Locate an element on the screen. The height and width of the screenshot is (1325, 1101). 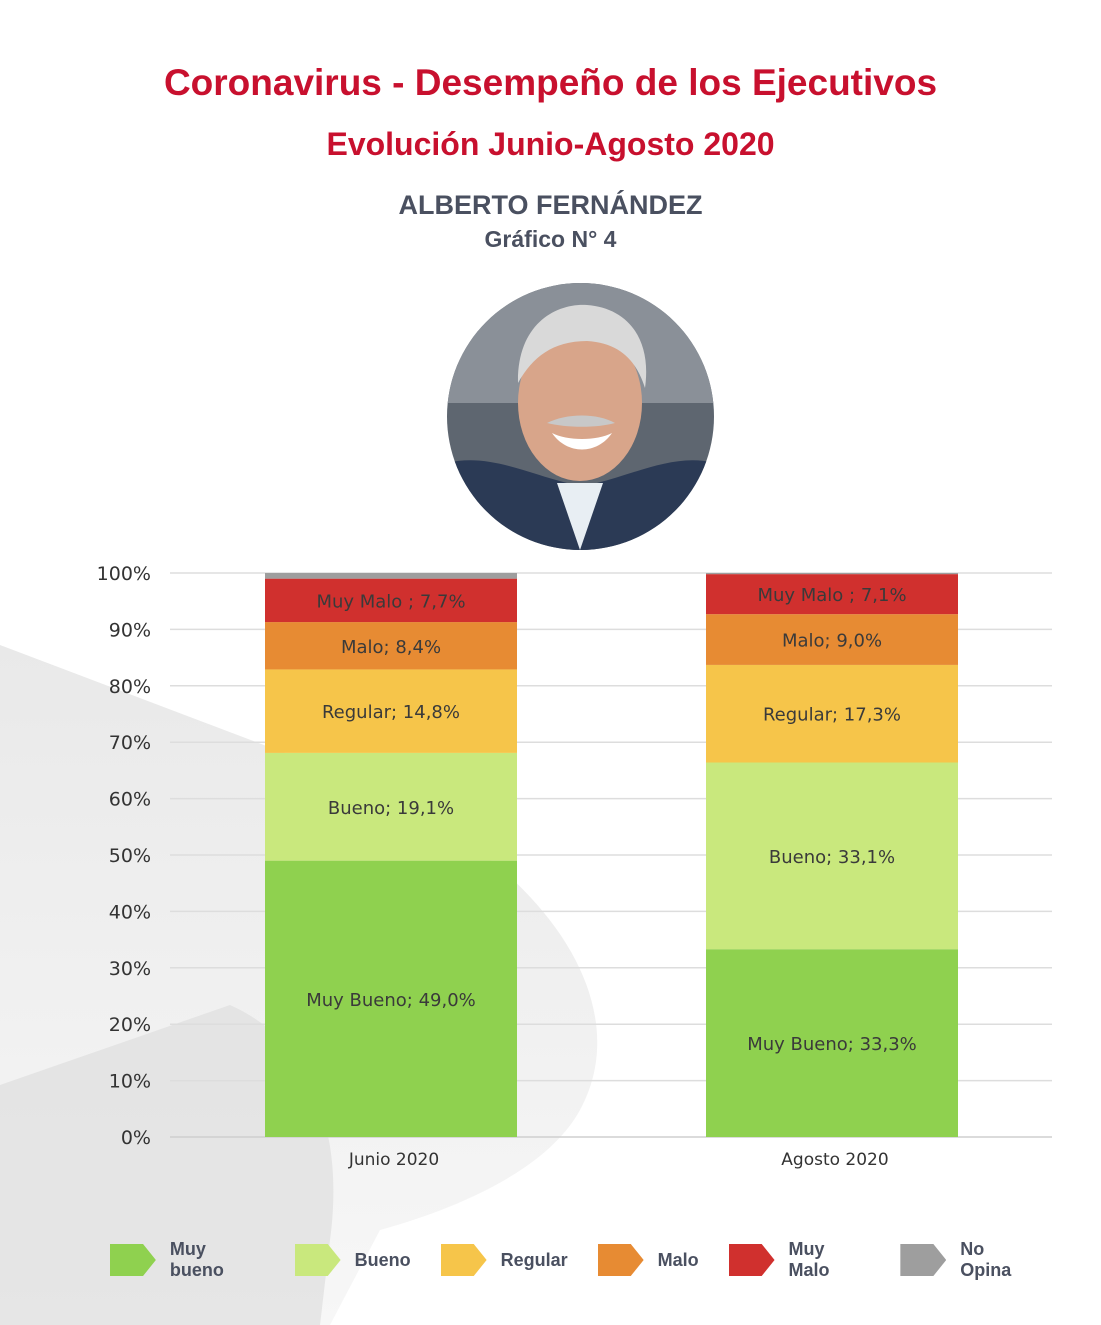
legend-label: Muy bueno is located at coordinates (196, 1259).